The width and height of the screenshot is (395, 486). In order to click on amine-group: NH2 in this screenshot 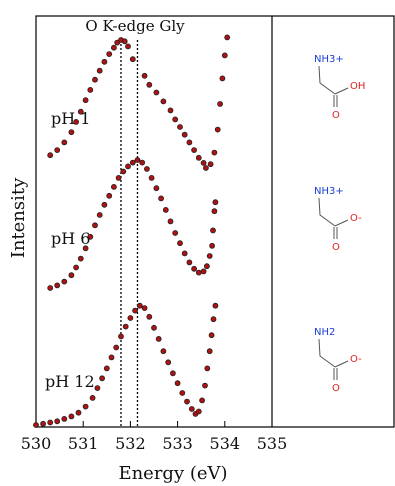, I will do `click(324, 332)`.